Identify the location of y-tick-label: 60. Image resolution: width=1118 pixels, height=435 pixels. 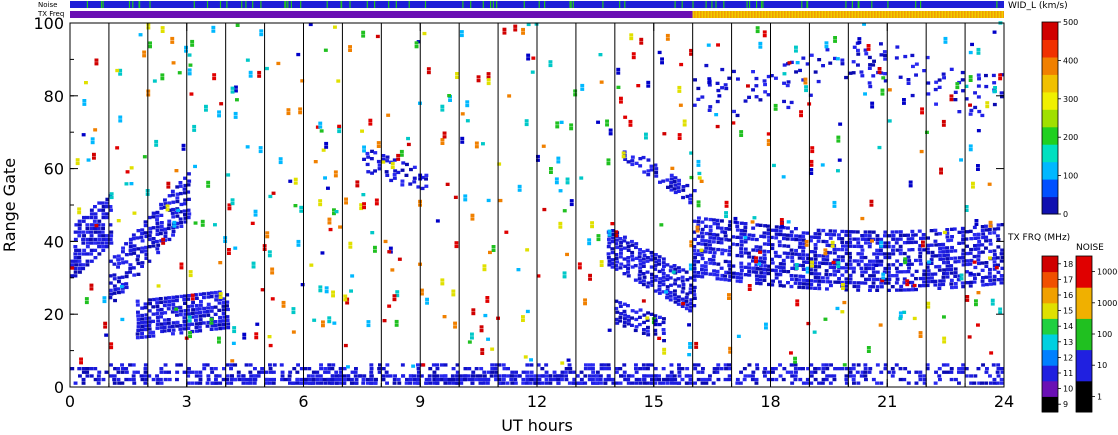
(54, 169).